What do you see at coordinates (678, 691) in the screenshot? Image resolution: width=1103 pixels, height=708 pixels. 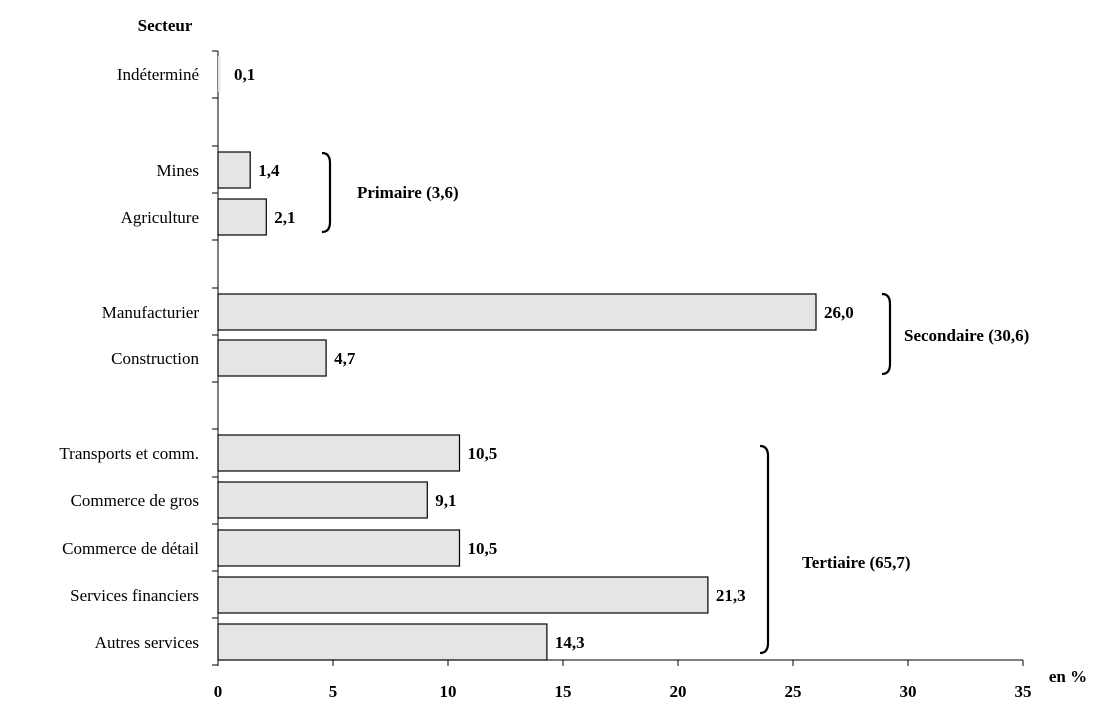 I see `x-tick-label: 20` at bounding box center [678, 691].